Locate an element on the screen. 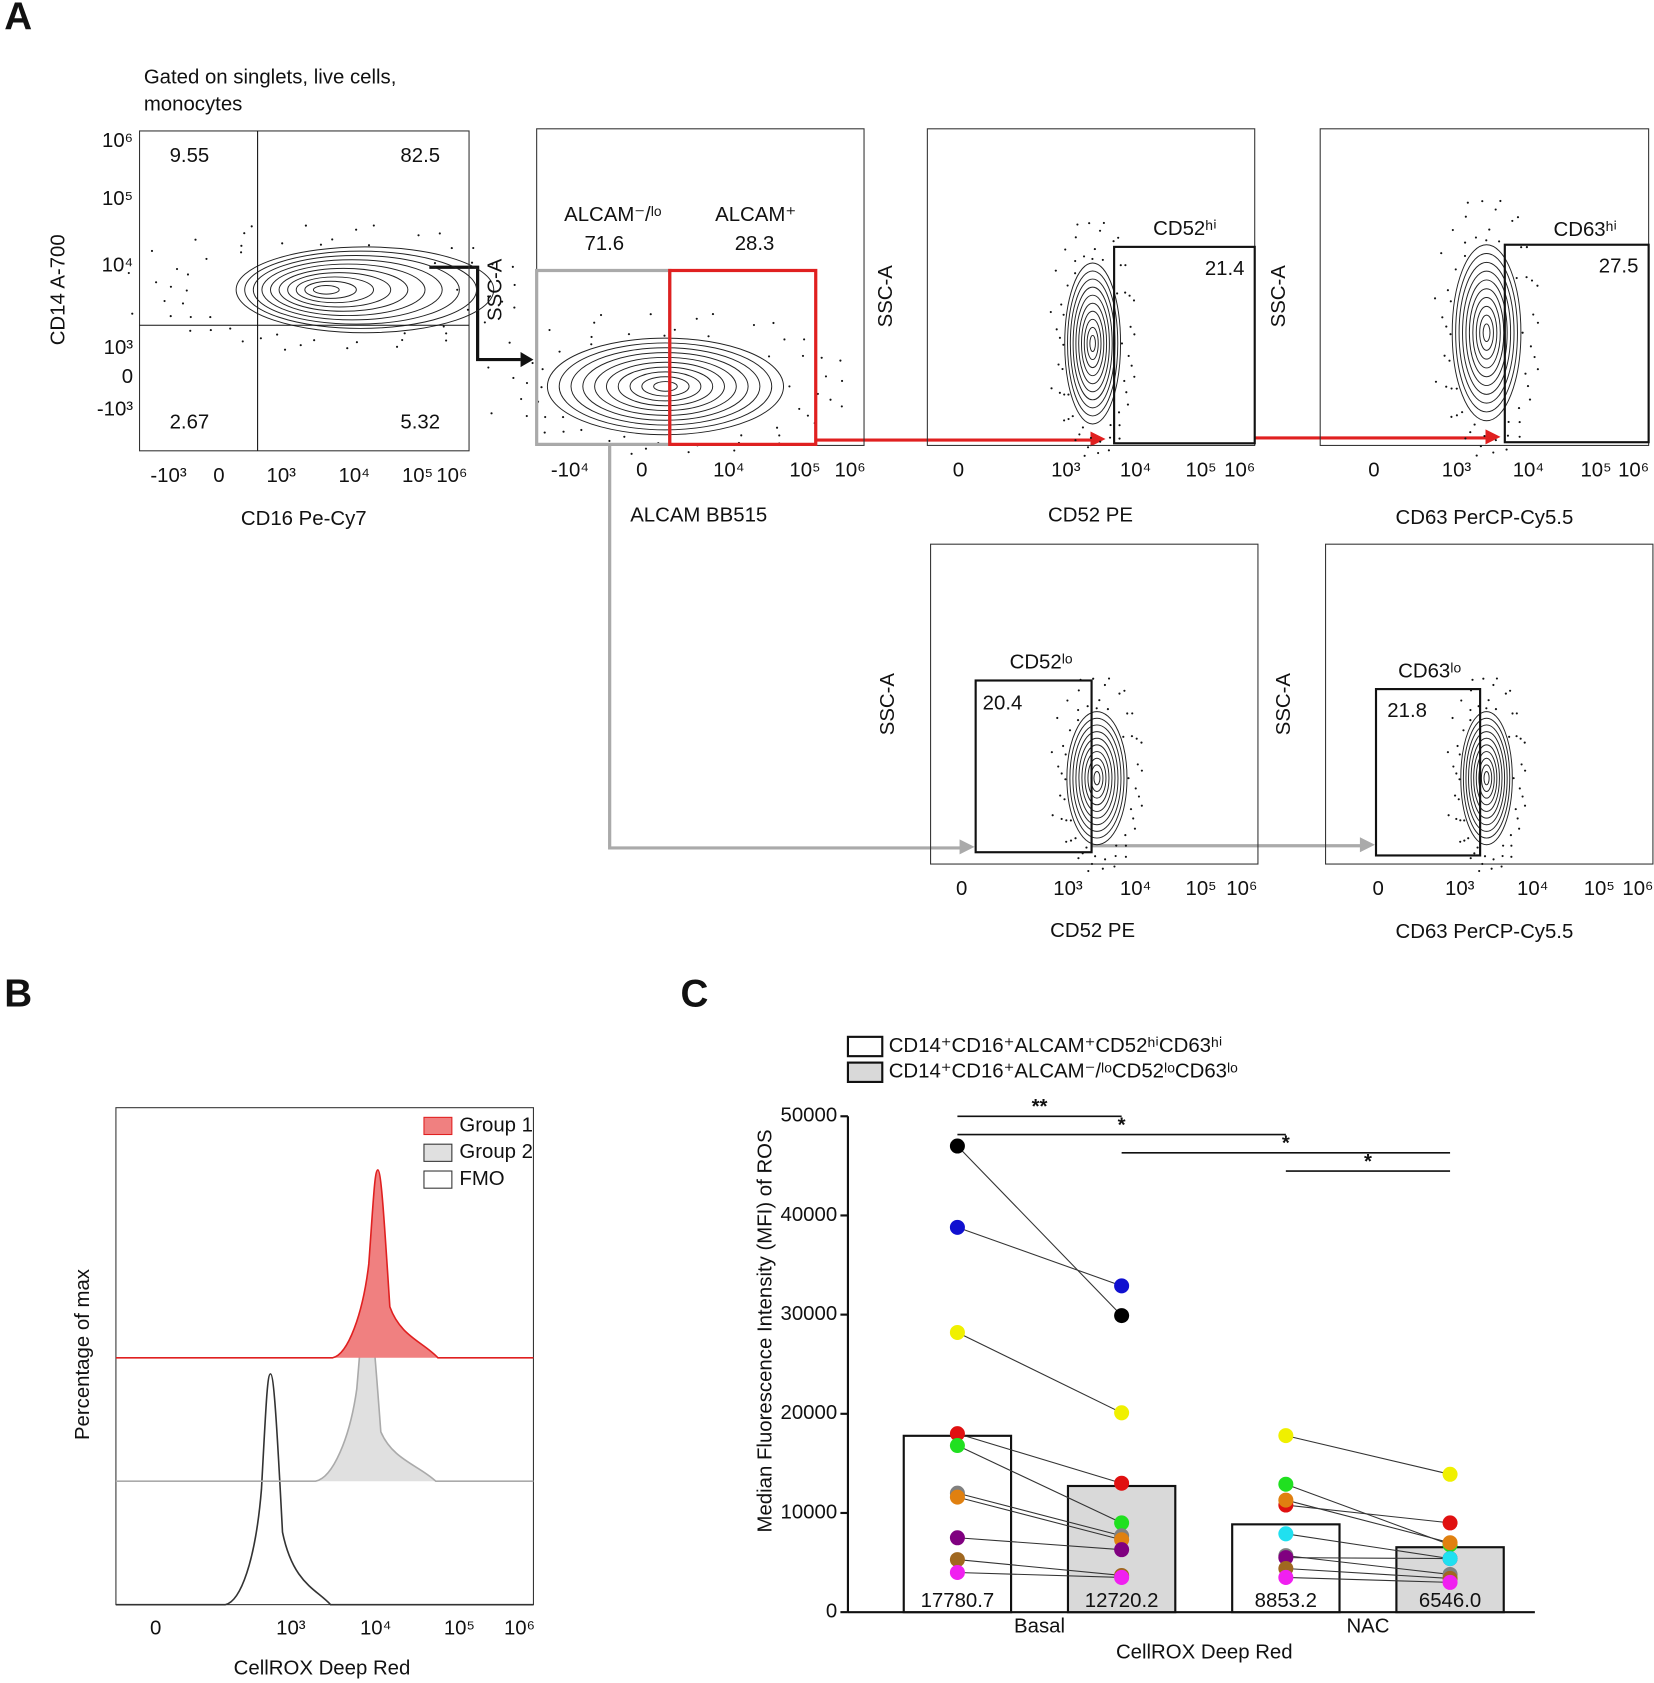 The width and height of the screenshot is (1654, 1683). significance-label: ** is located at coordinates (1040, 1107).